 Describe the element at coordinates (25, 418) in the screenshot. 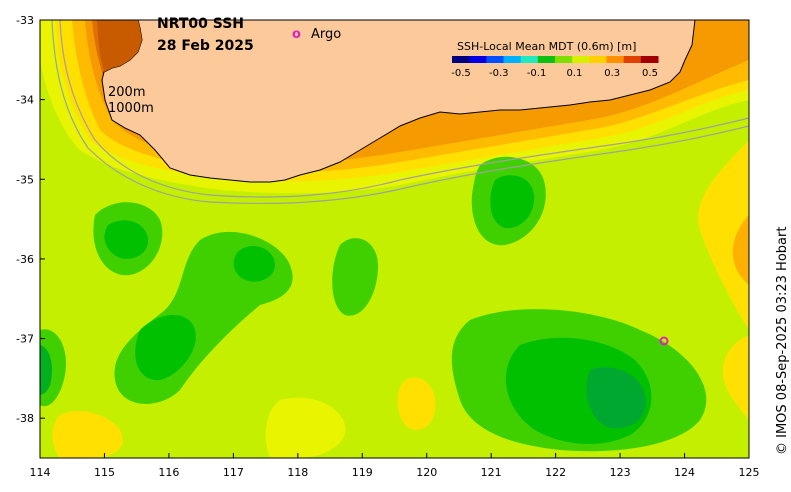

I see `y-tick-label: -38` at that location.